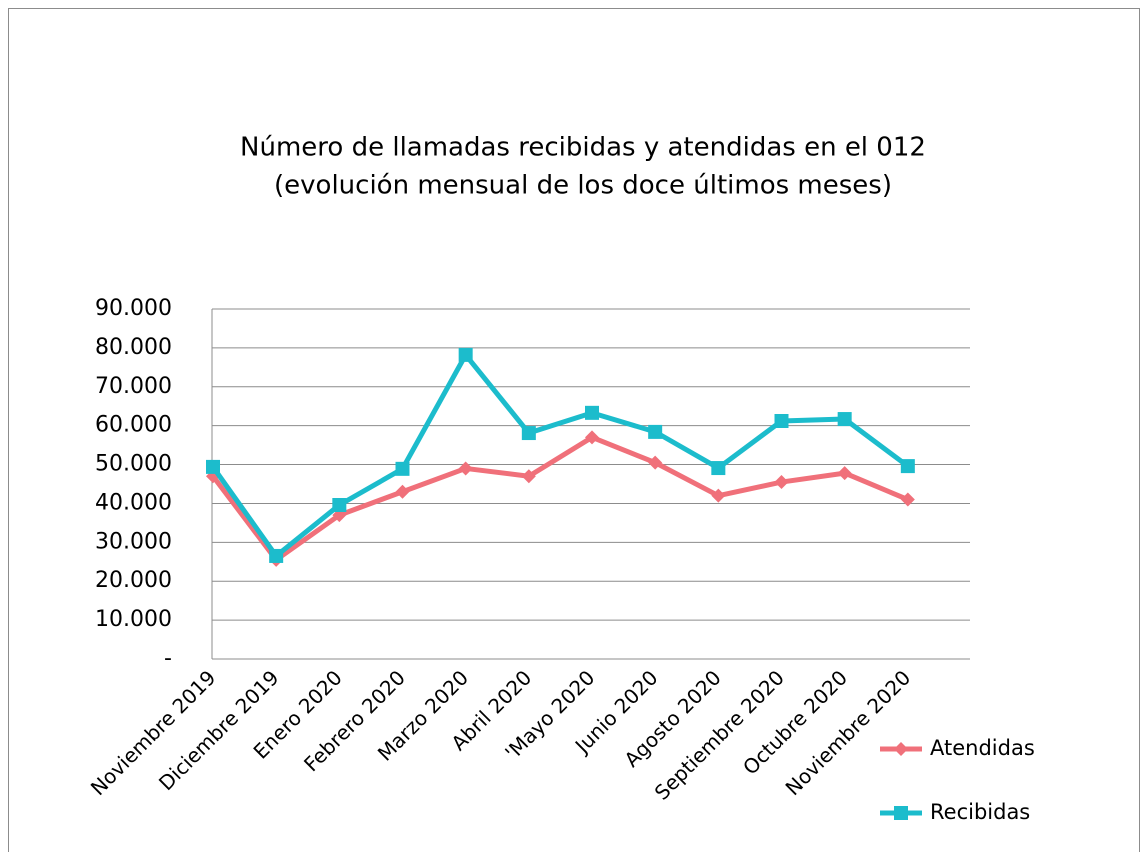 The image size is (1140, 852). I want to click on y-tick-label: 40.000, so click(133, 502).